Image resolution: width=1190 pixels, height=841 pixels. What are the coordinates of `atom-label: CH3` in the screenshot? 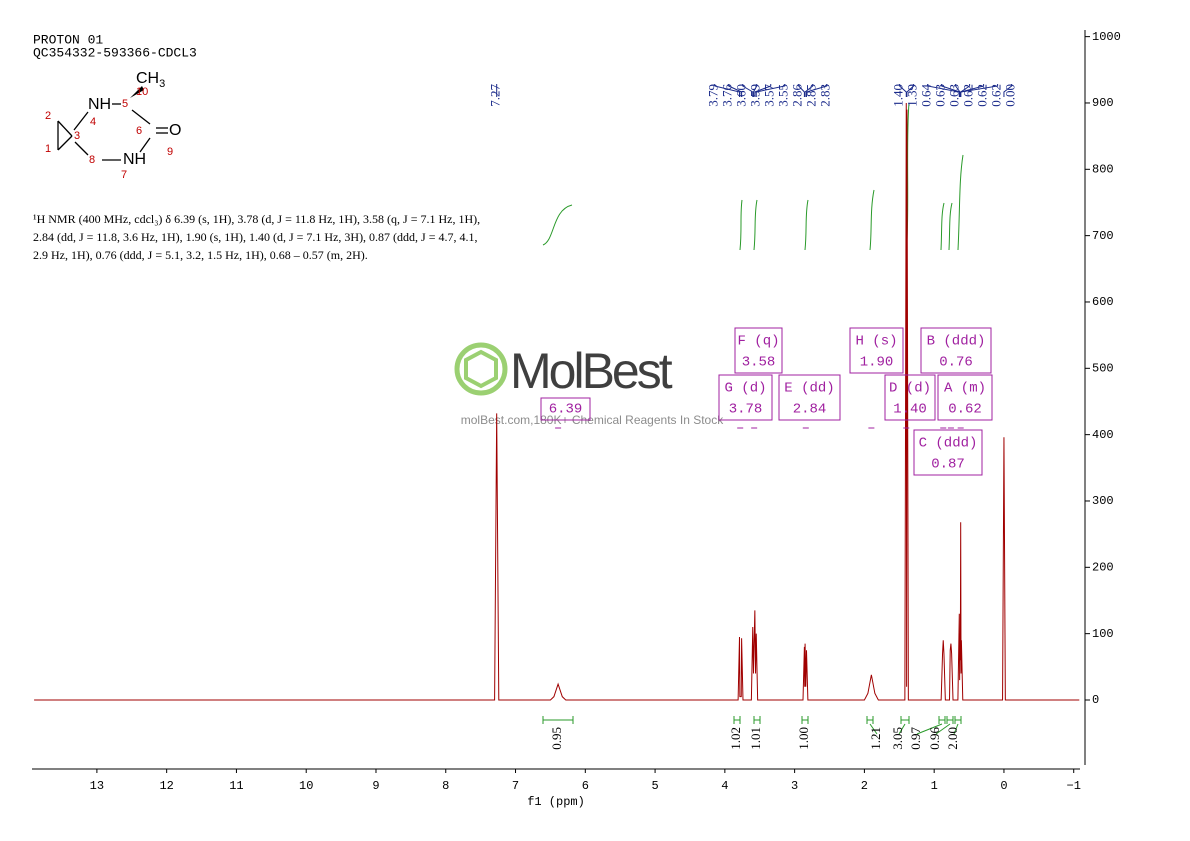 It's located at (150, 80).